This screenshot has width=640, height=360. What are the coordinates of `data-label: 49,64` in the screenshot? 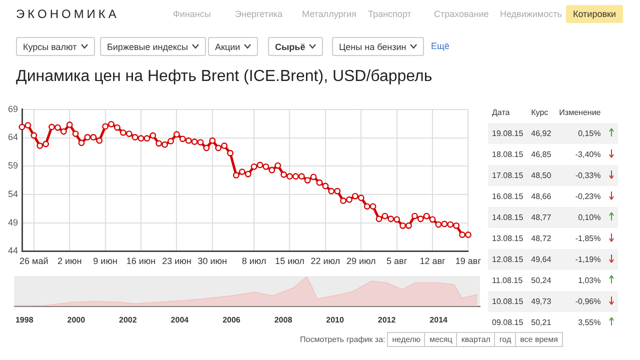 It's located at (541, 259).